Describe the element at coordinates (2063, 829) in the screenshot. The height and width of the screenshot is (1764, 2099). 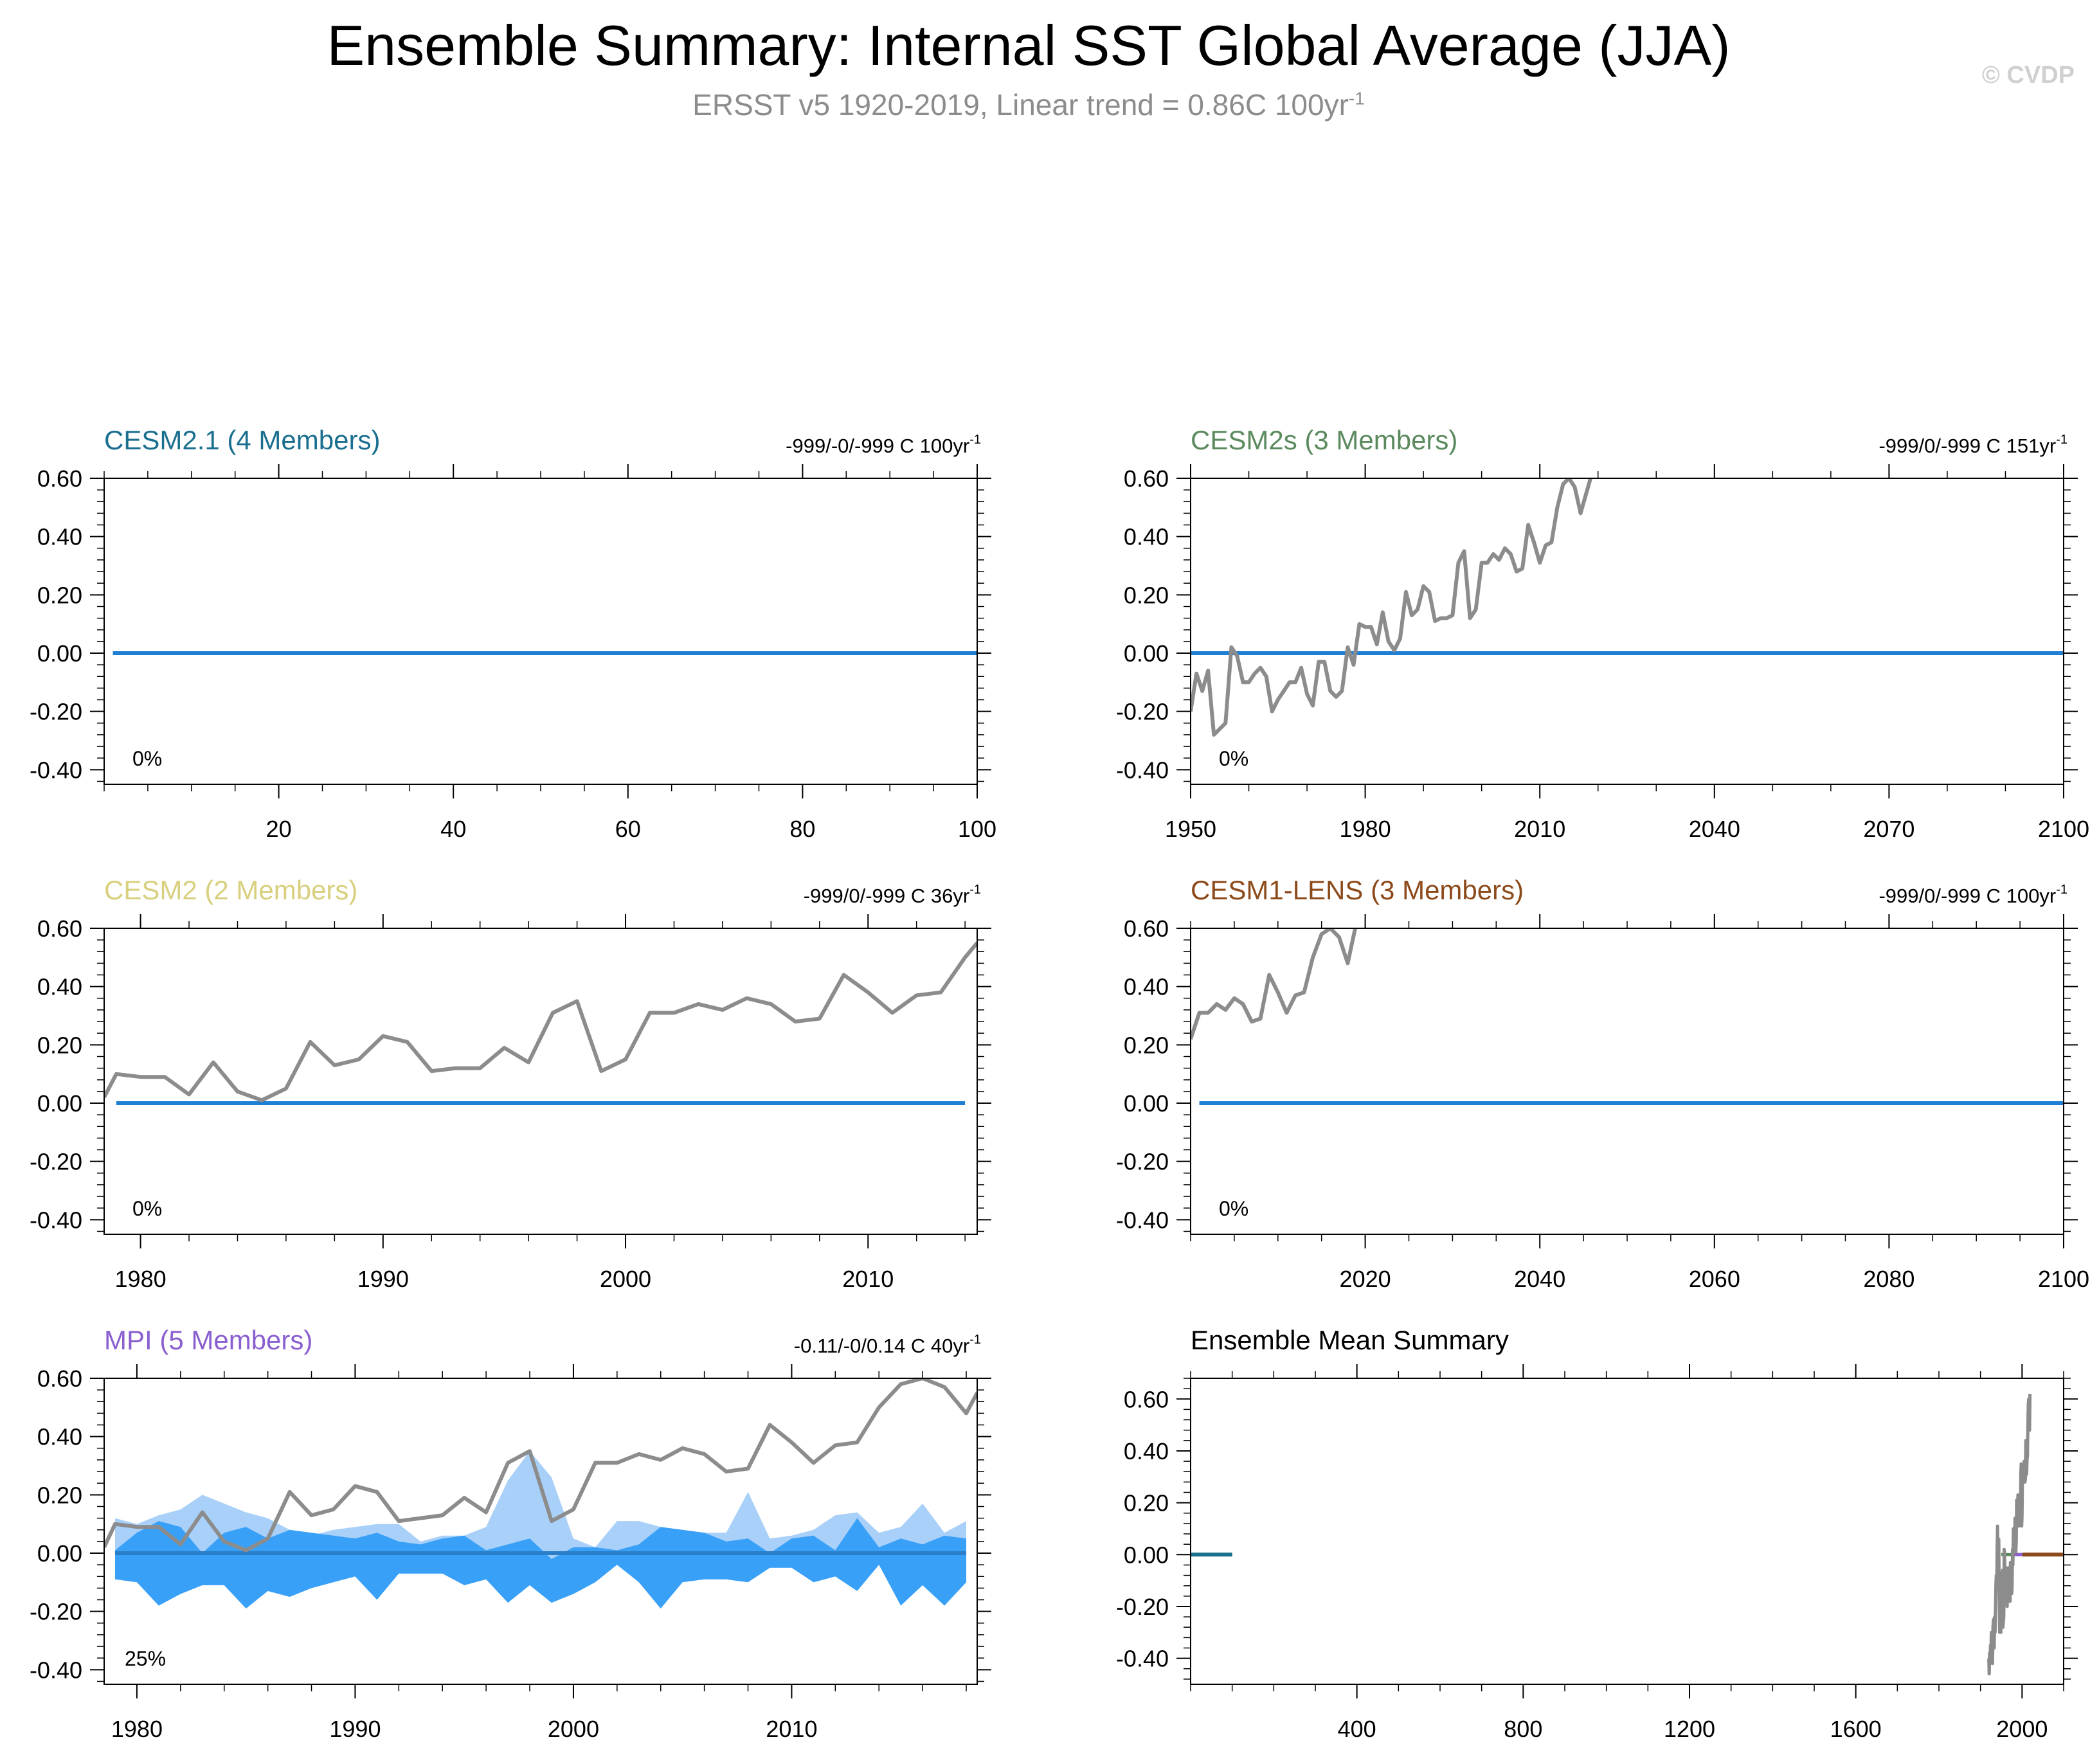
I see `x-tick-label: 2100` at that location.